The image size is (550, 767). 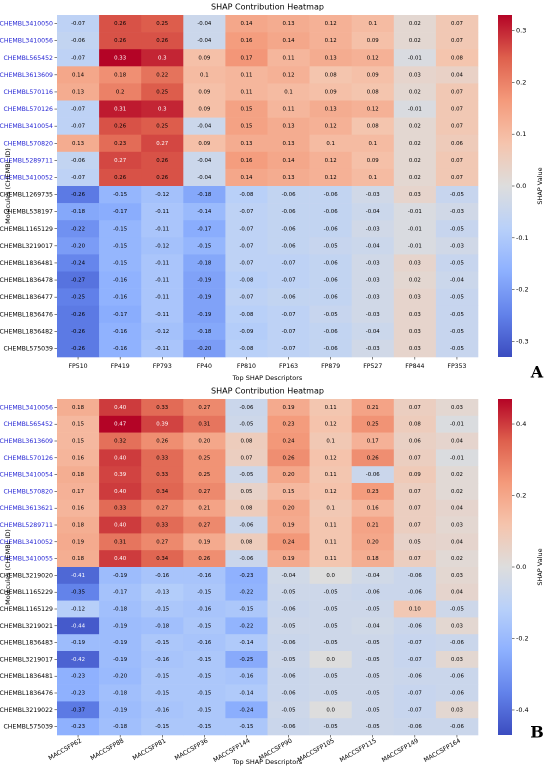 I want to click on row-label: CHEMBL1269735, so click(x=26, y=195).